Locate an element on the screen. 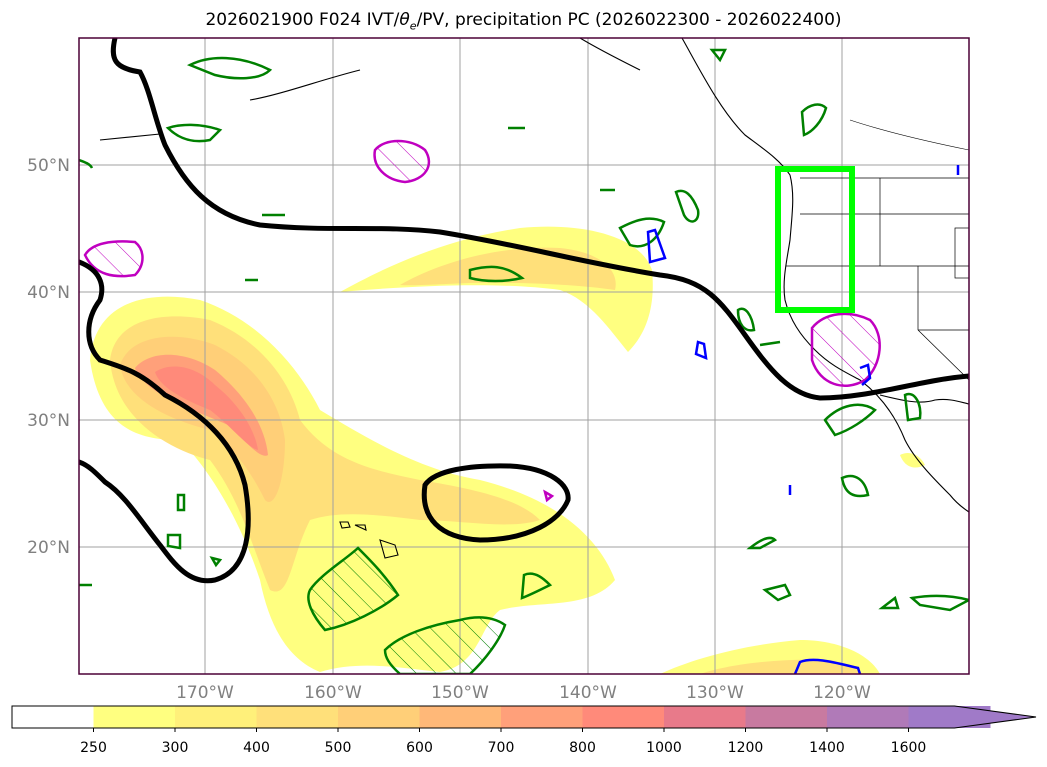 The image size is (1047, 767). lon-label: 120°W is located at coordinates (842, 693).